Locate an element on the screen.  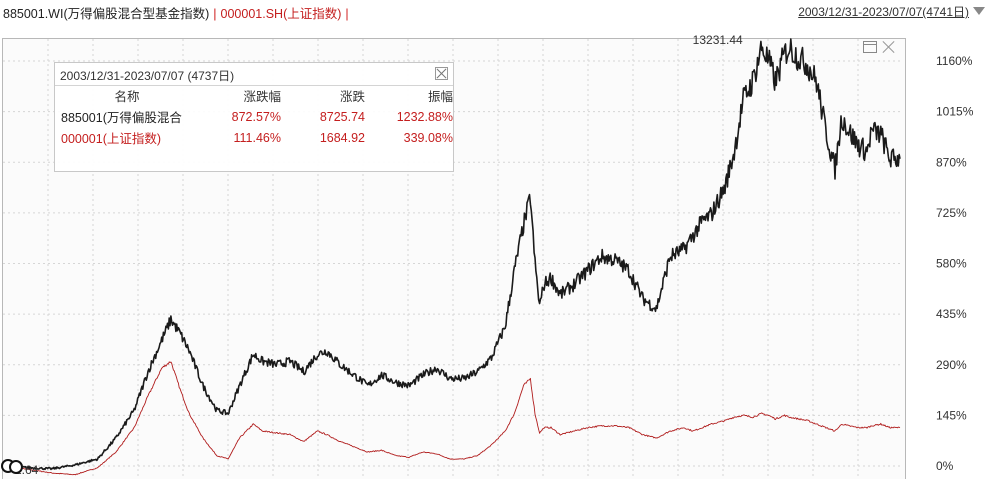
y-tick-label: 435% is located at coordinates (951, 314).